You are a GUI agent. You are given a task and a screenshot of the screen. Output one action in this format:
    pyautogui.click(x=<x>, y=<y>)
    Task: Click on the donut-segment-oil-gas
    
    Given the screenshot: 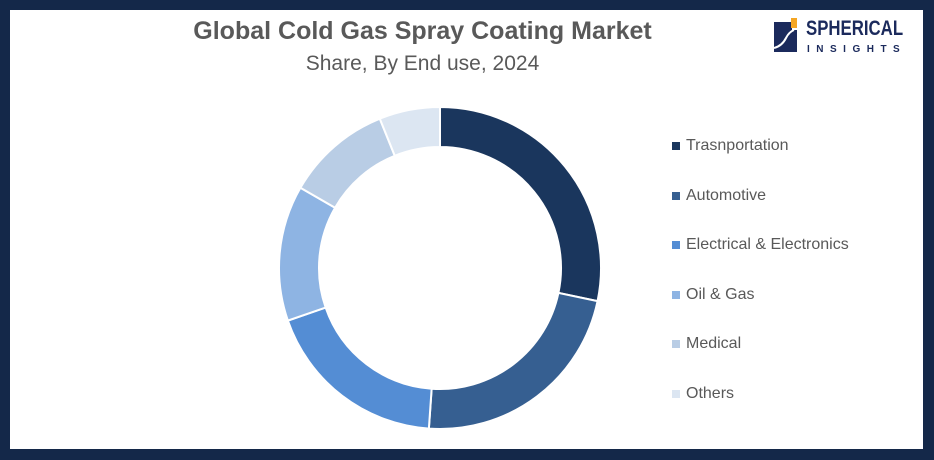 What is the action you would take?
    pyautogui.click(x=307, y=254)
    